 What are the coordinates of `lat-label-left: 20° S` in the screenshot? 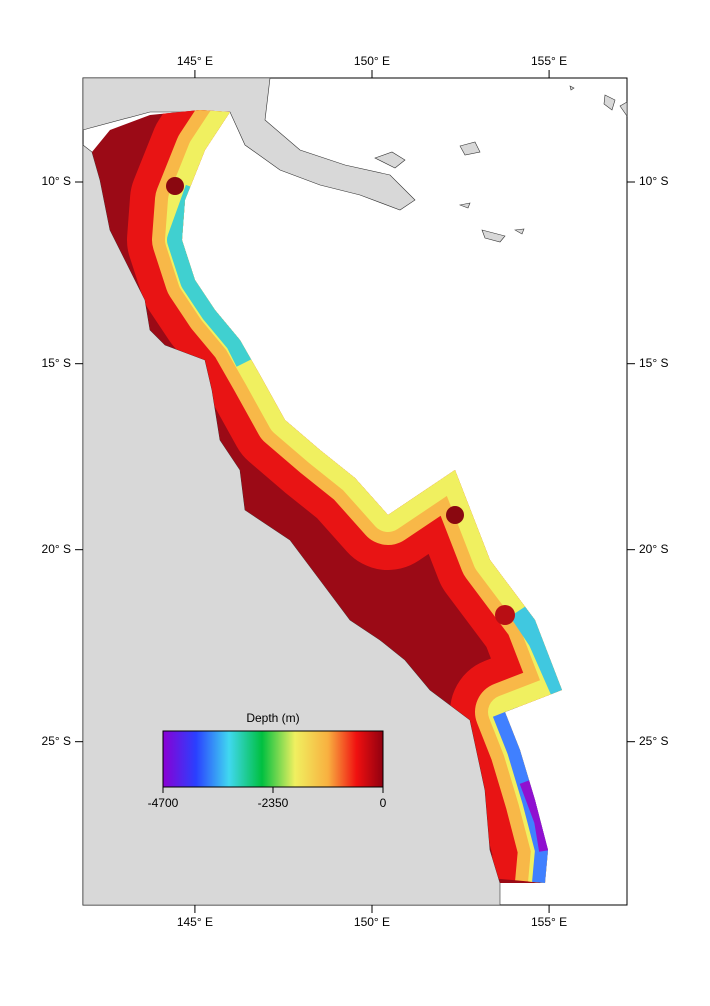 It's located at (56, 549).